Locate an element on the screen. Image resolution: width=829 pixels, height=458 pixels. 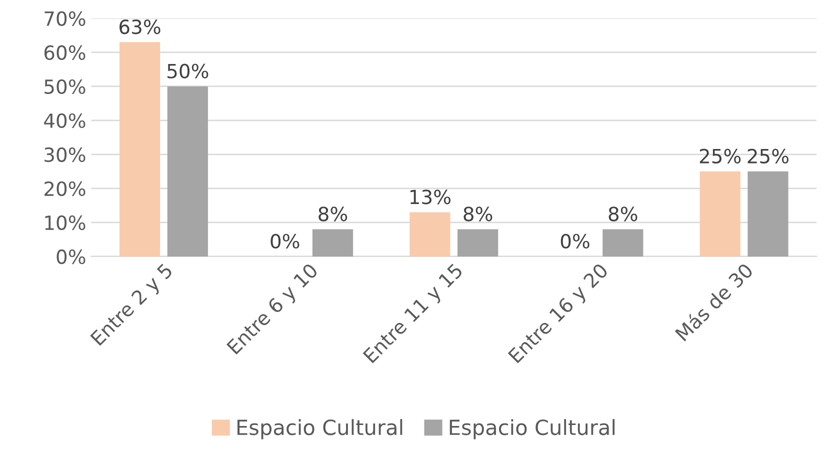
data-label: 13% is located at coordinates (430, 197).